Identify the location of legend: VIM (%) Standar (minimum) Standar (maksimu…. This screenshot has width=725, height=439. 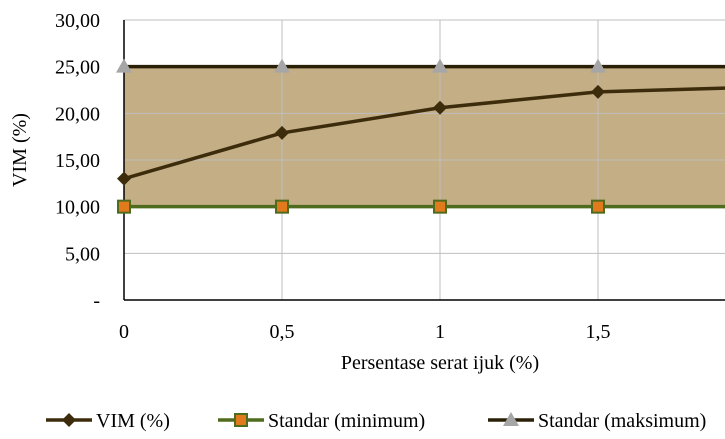
(376, 421).